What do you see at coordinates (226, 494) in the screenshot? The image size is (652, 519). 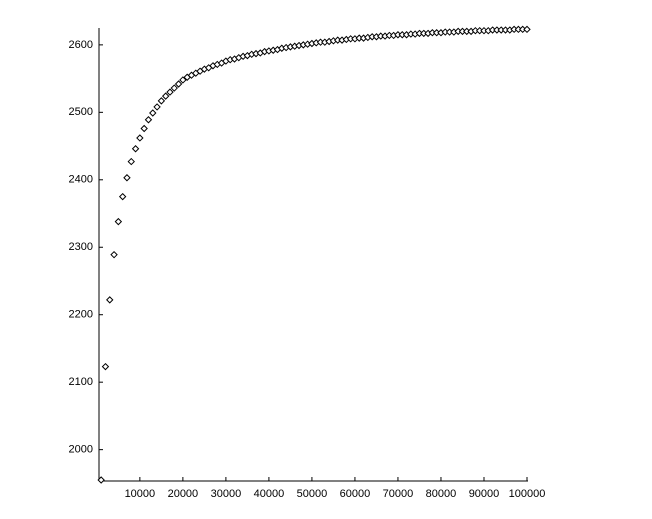 I see `x-tick-label: 30000` at bounding box center [226, 494].